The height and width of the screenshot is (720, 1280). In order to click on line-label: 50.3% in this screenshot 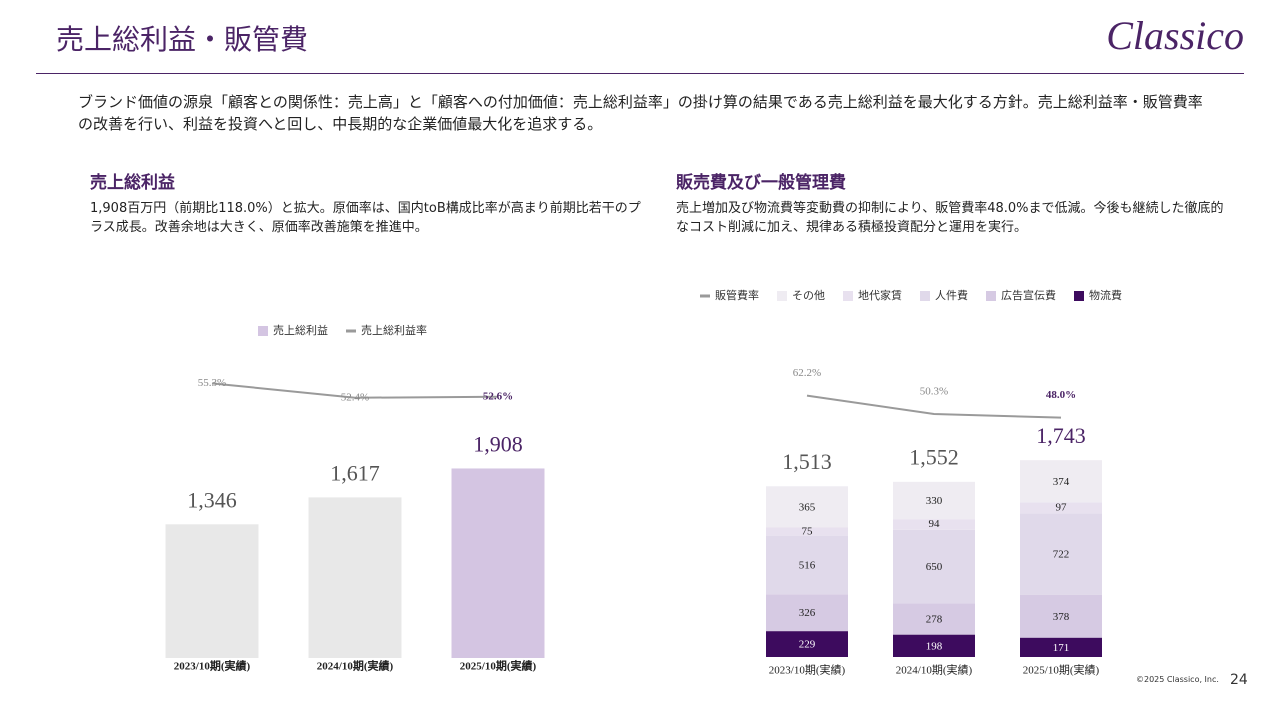, I will do `click(934, 392)`.